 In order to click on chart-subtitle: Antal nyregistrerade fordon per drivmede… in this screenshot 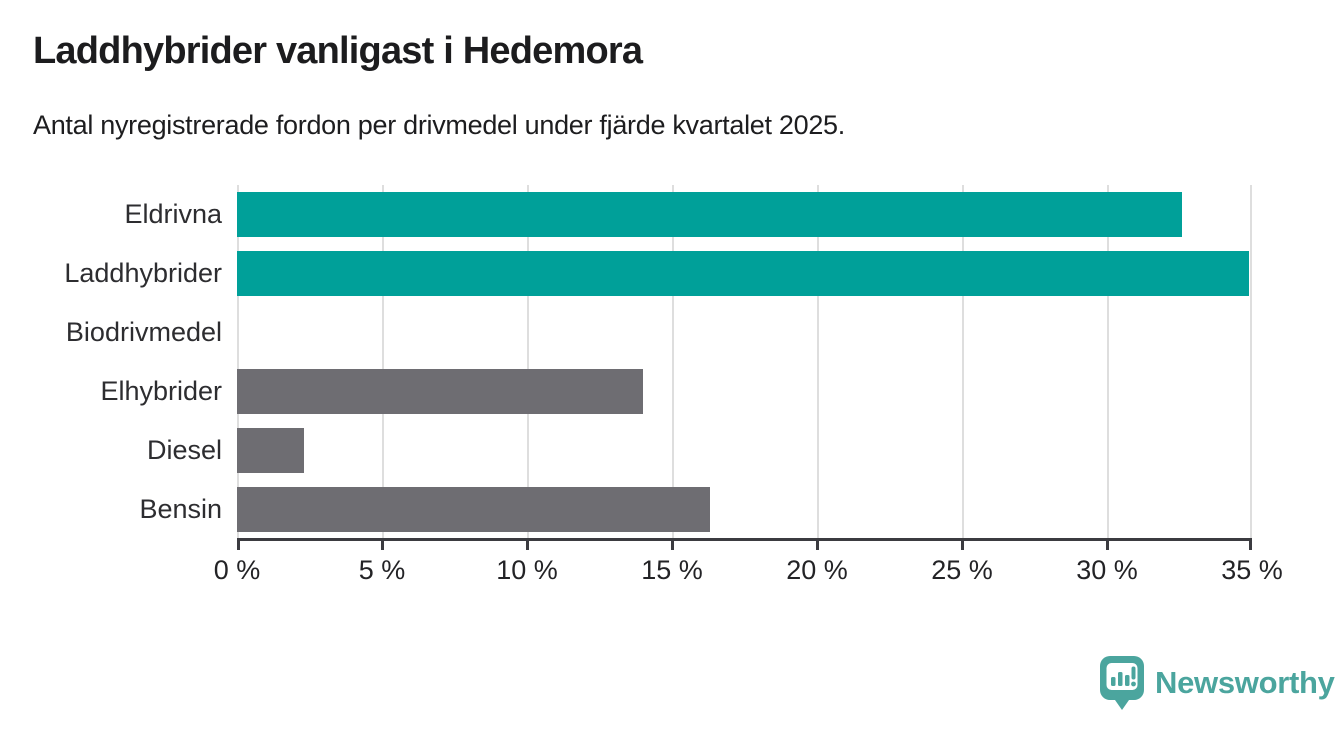, I will do `click(439, 125)`.